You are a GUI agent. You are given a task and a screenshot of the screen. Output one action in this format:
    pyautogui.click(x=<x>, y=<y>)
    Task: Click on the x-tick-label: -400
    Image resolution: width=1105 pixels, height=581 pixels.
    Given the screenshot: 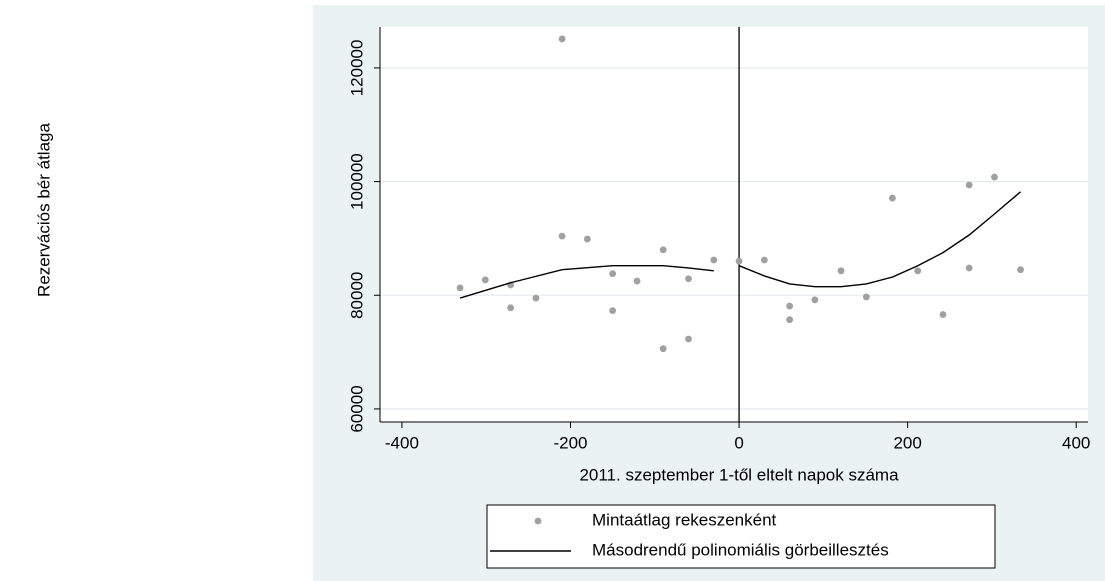 What is the action you would take?
    pyautogui.click(x=402, y=442)
    